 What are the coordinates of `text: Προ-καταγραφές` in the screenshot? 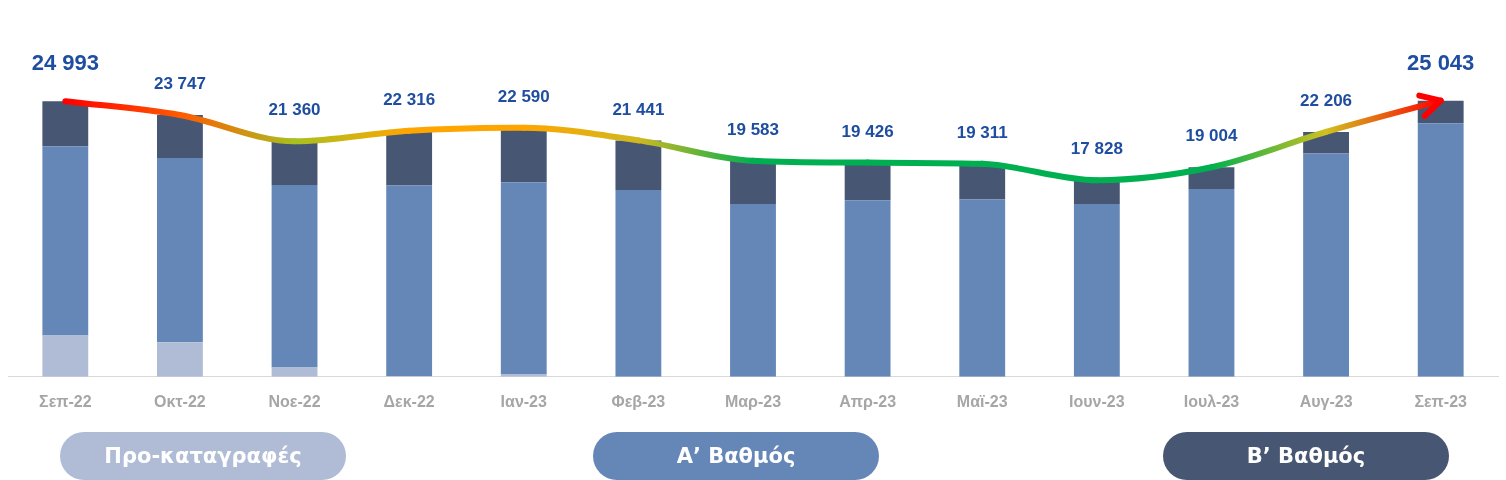 It's located at (203, 456).